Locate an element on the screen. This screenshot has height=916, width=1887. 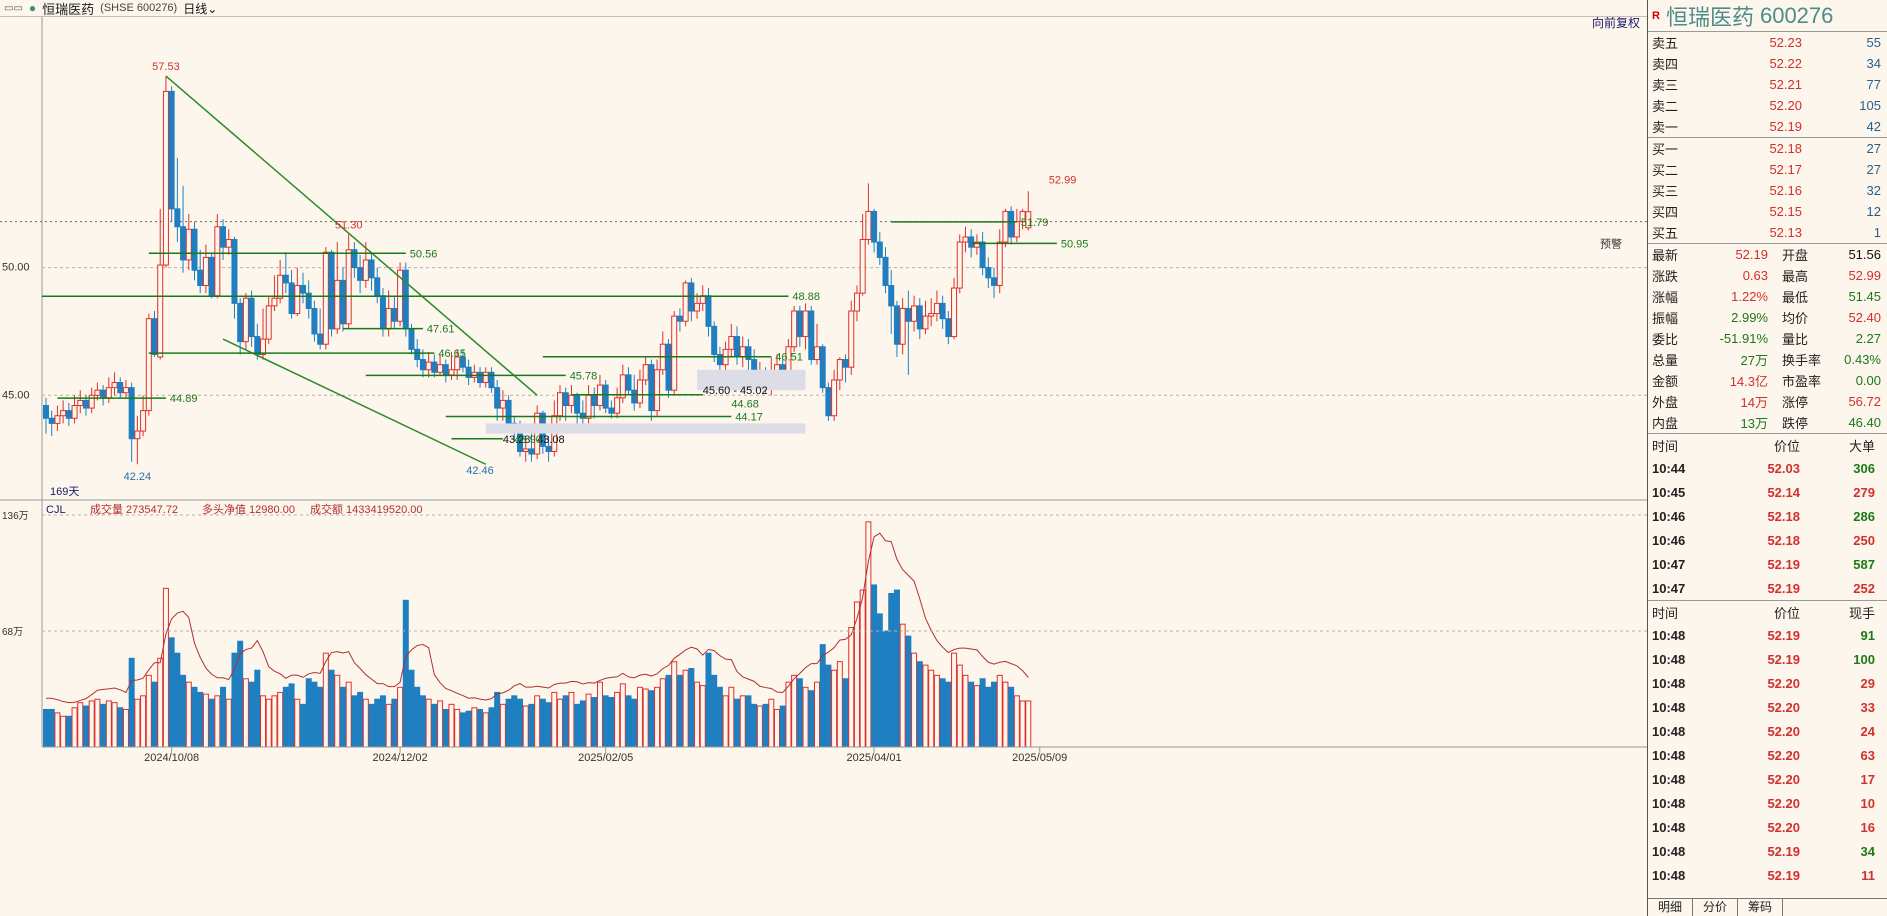
asks-row: 卖一 52.19 42 is located at coordinates (1767, 126).